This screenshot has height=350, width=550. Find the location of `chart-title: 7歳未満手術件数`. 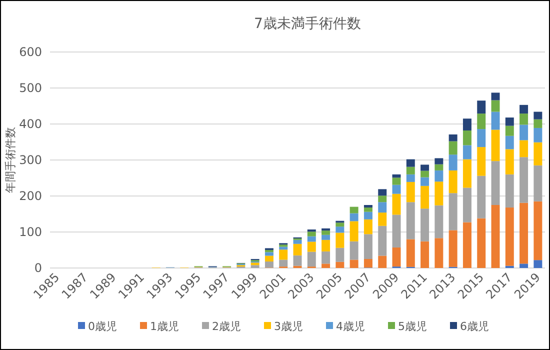

chart-title: 7歳未満手術件数 is located at coordinates (307, 24).